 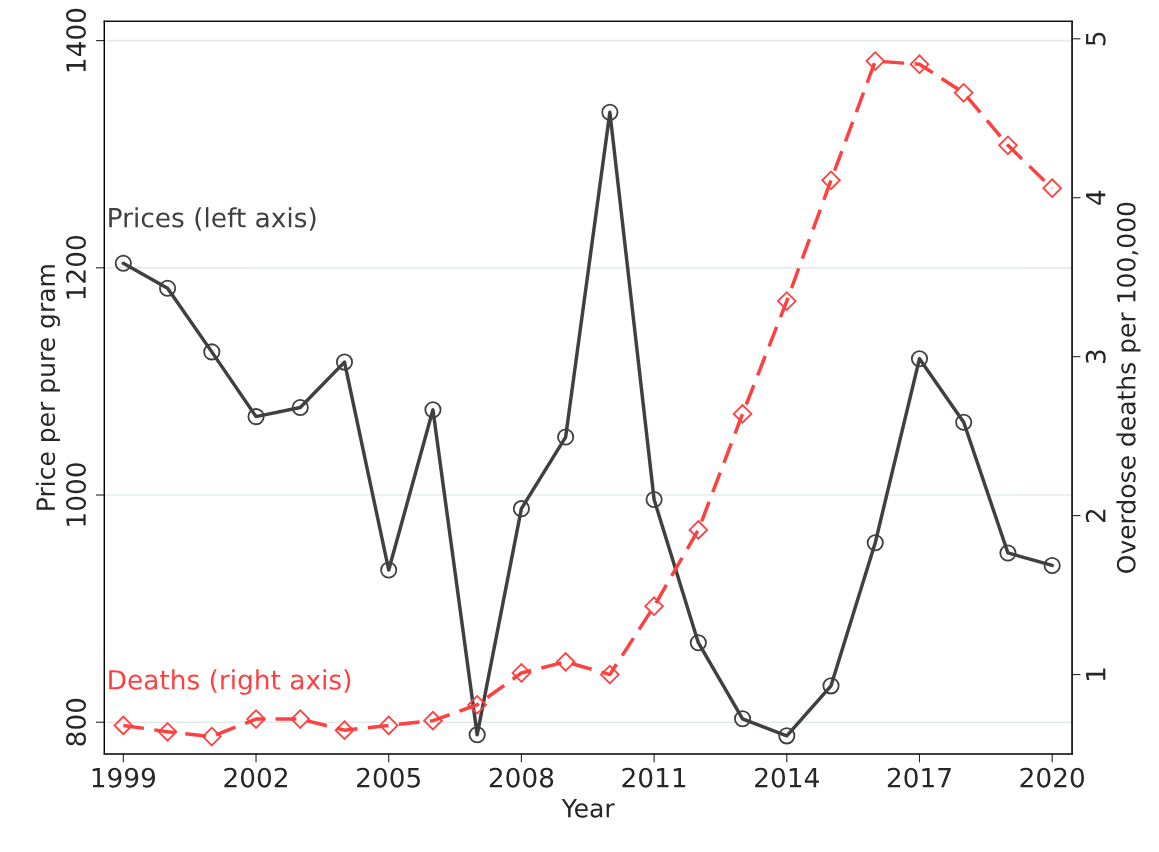 What do you see at coordinates (1095, 516) in the screenshot?
I see `y2-tick-label: 2` at bounding box center [1095, 516].